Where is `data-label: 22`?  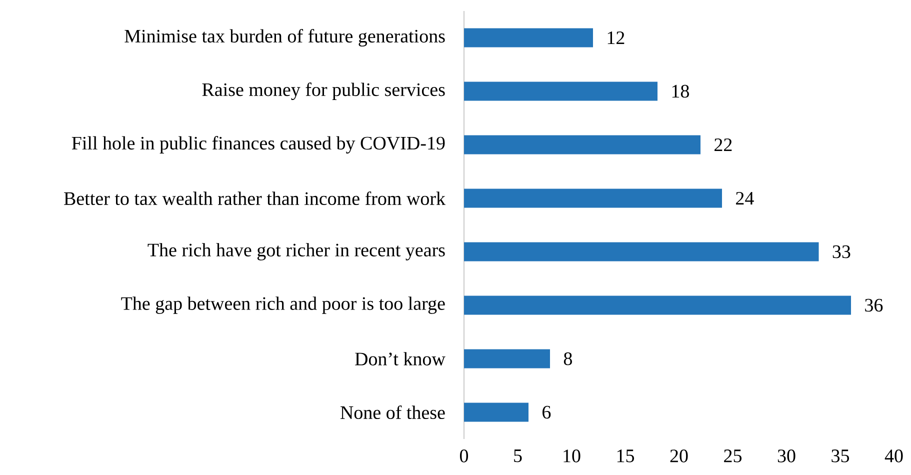 data-label: 22 is located at coordinates (723, 145).